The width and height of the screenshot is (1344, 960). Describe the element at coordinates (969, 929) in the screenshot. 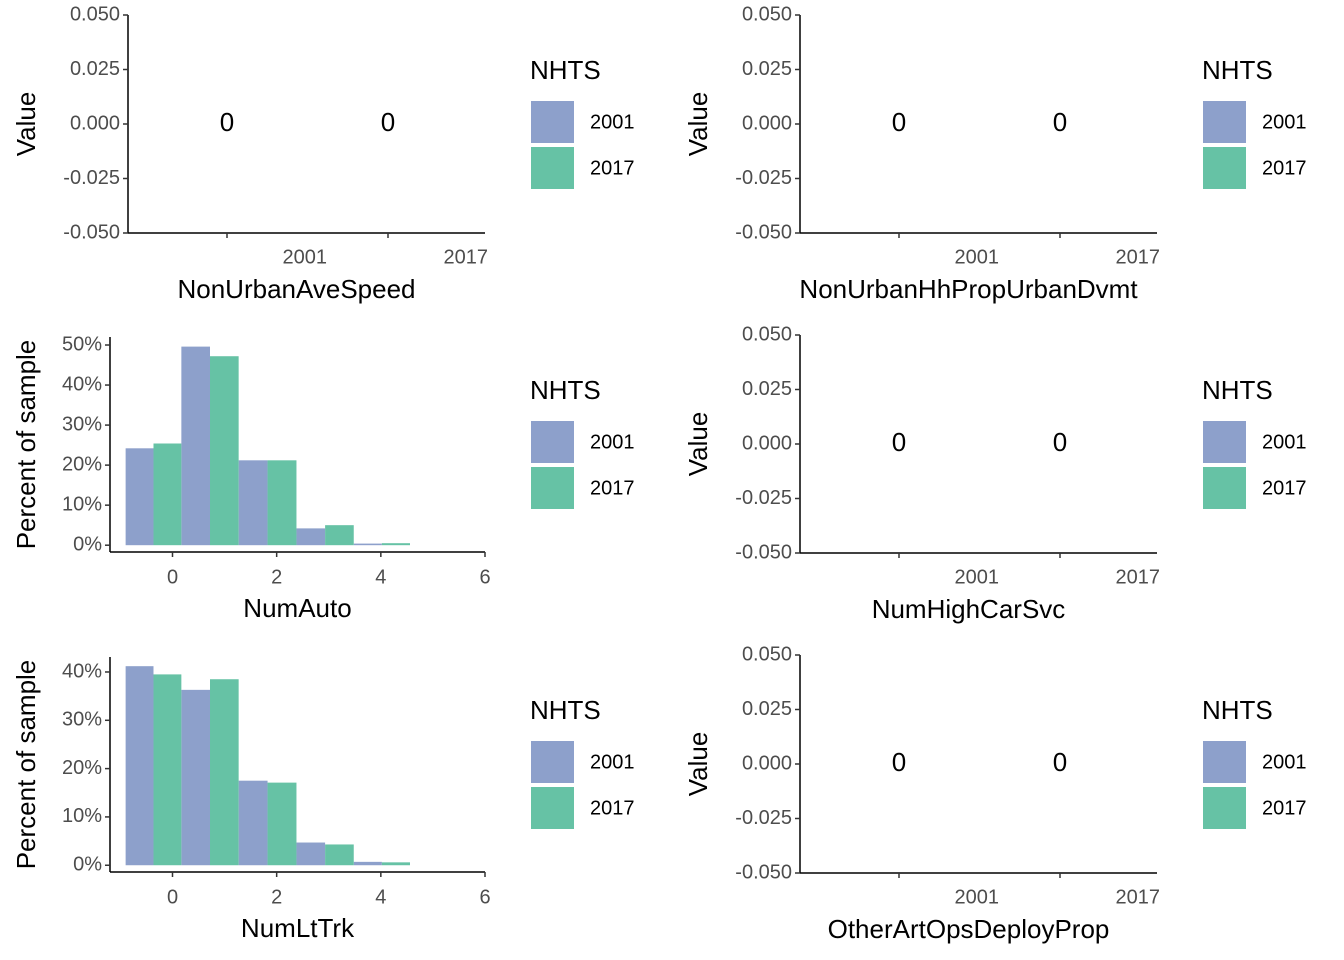

I see `x-axis-title: OtherArtOpsDeployProp` at that location.